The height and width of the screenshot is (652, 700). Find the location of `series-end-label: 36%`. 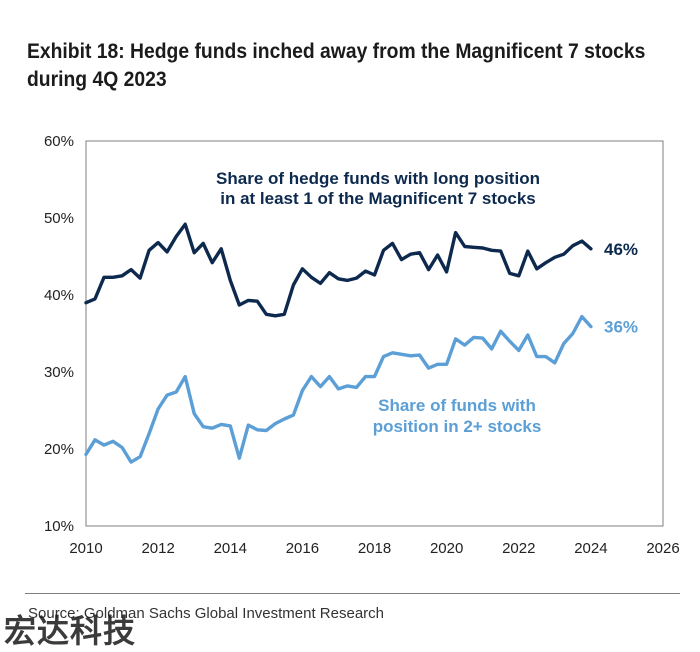

series-end-label: 36% is located at coordinates (621, 327).